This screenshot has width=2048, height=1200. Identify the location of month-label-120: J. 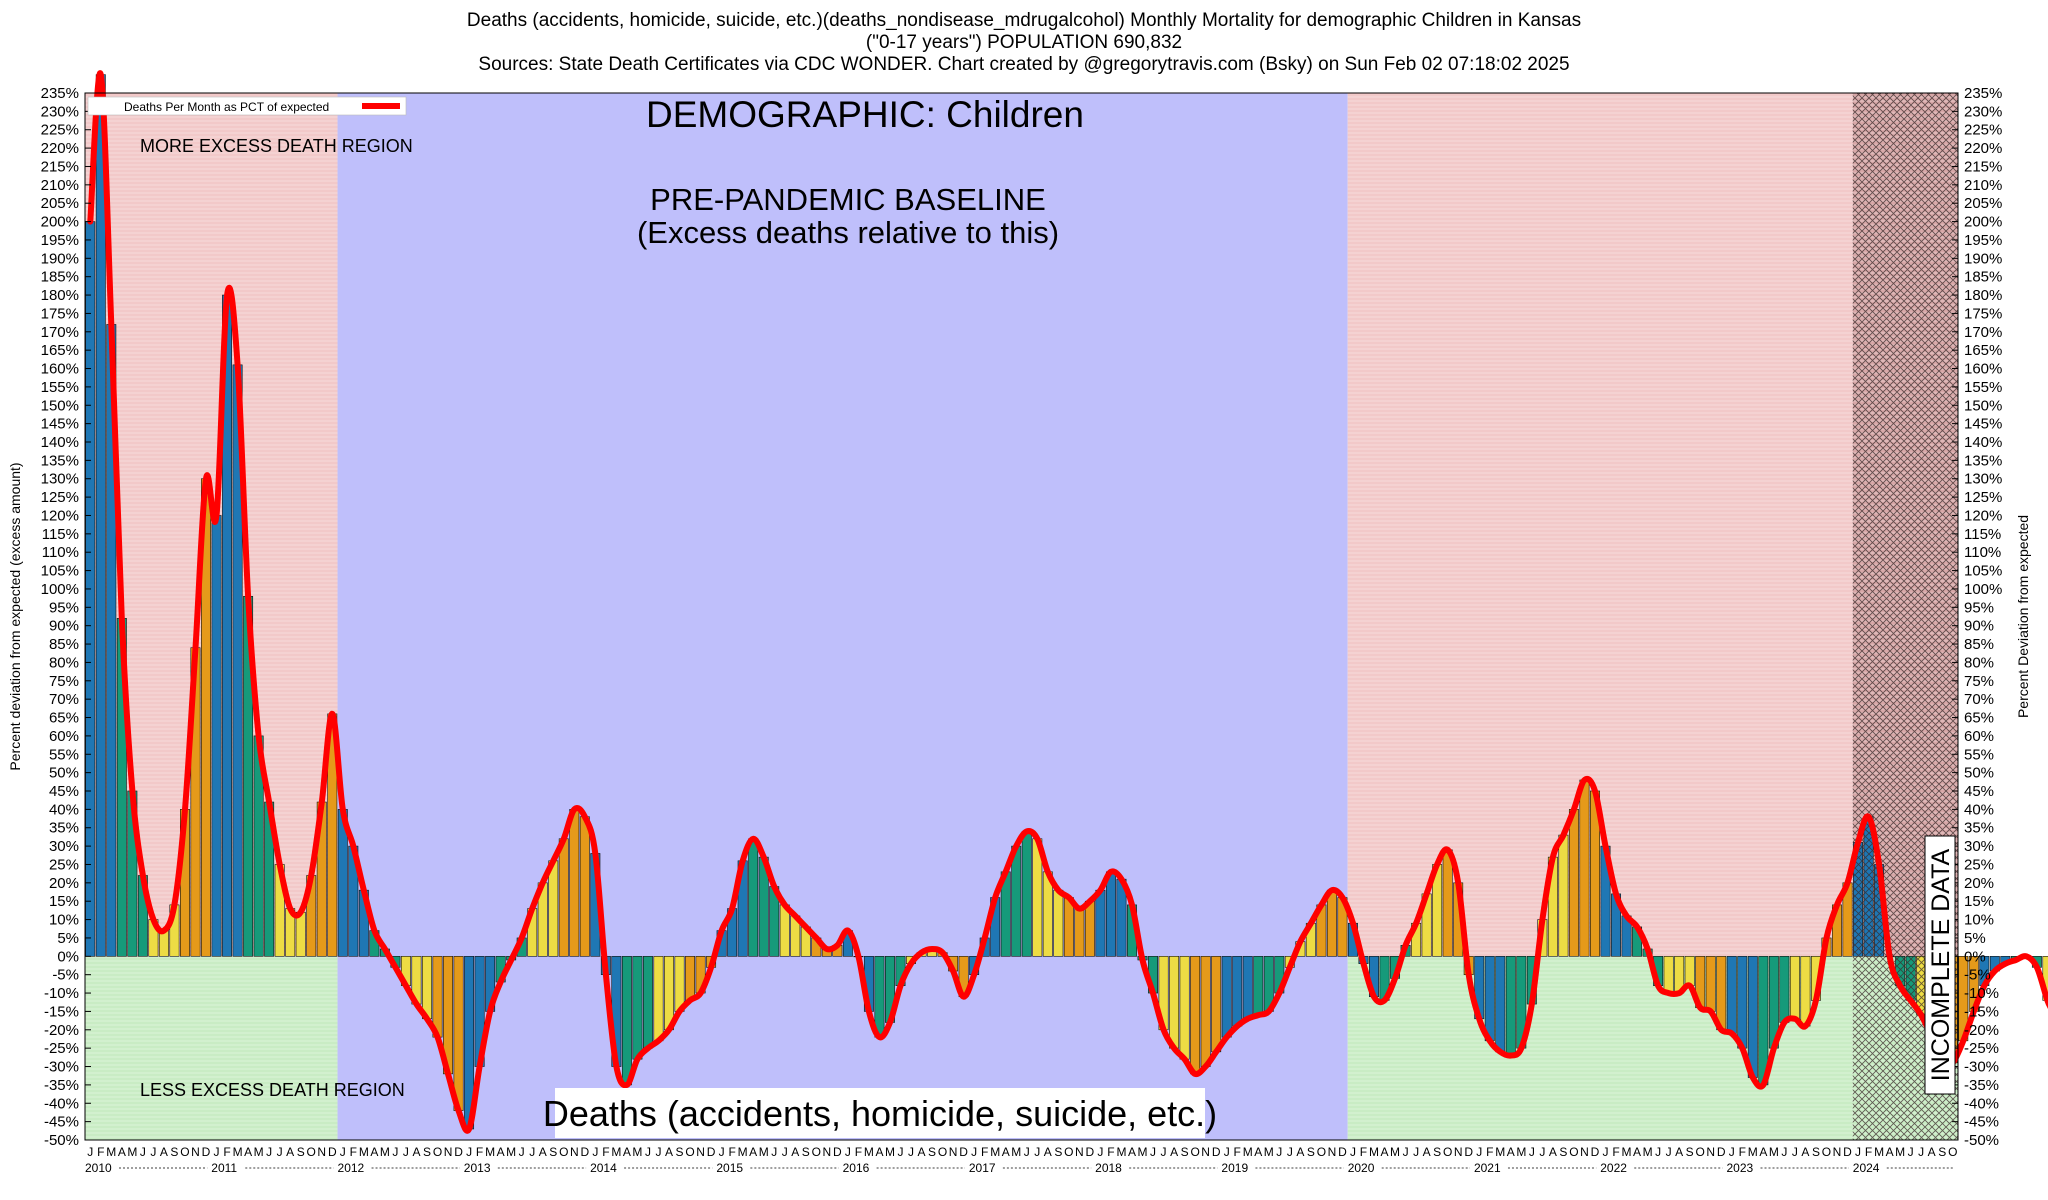
(1353, 1152).